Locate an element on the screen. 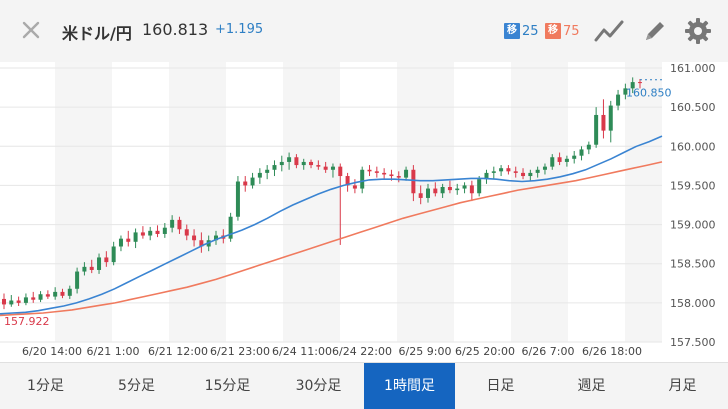 The height and width of the screenshot is (409, 728). tab-3: 30分足 is located at coordinates (318, 386).